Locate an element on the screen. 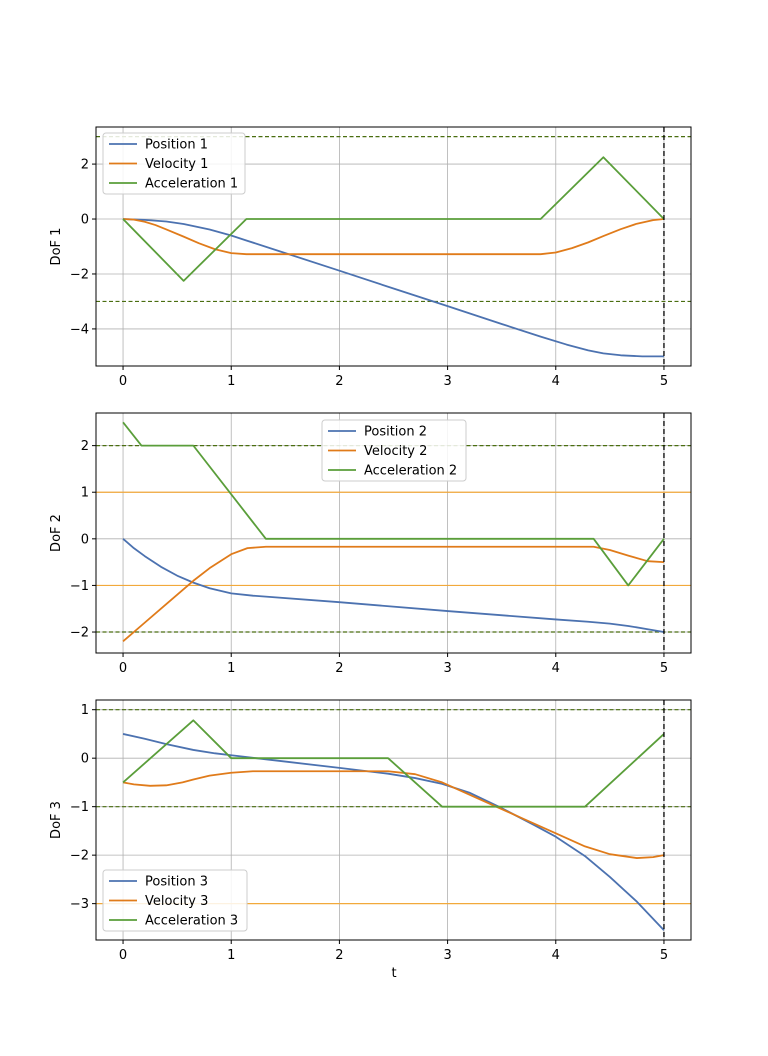 Image resolution: width=768 pixels, height=1056 pixels. y-axis-label: DoF 2 is located at coordinates (56, 533).